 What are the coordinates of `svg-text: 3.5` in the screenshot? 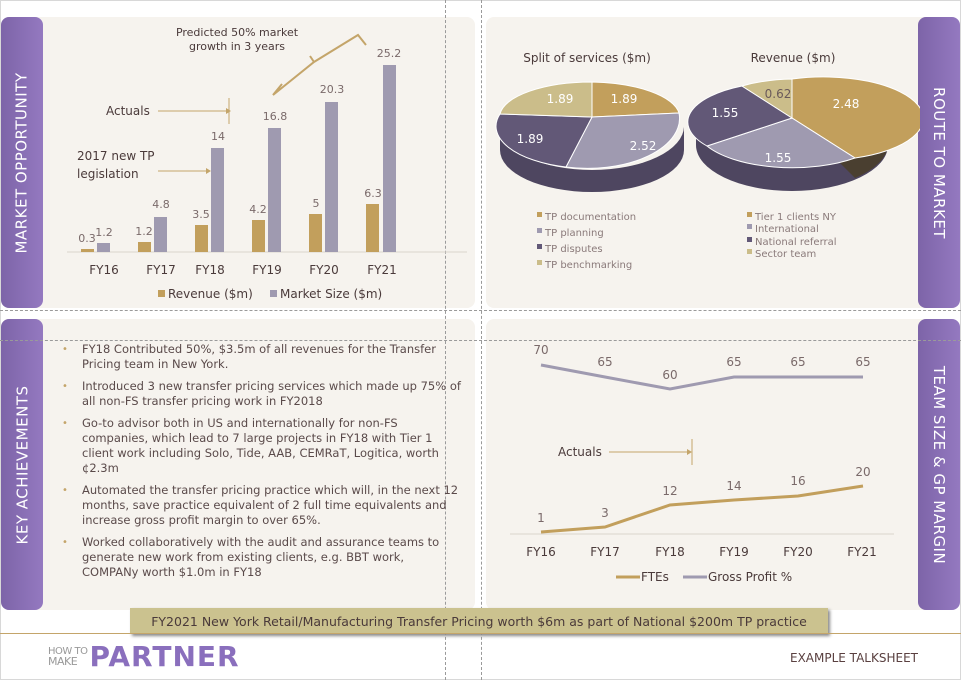 It's located at (201, 214).